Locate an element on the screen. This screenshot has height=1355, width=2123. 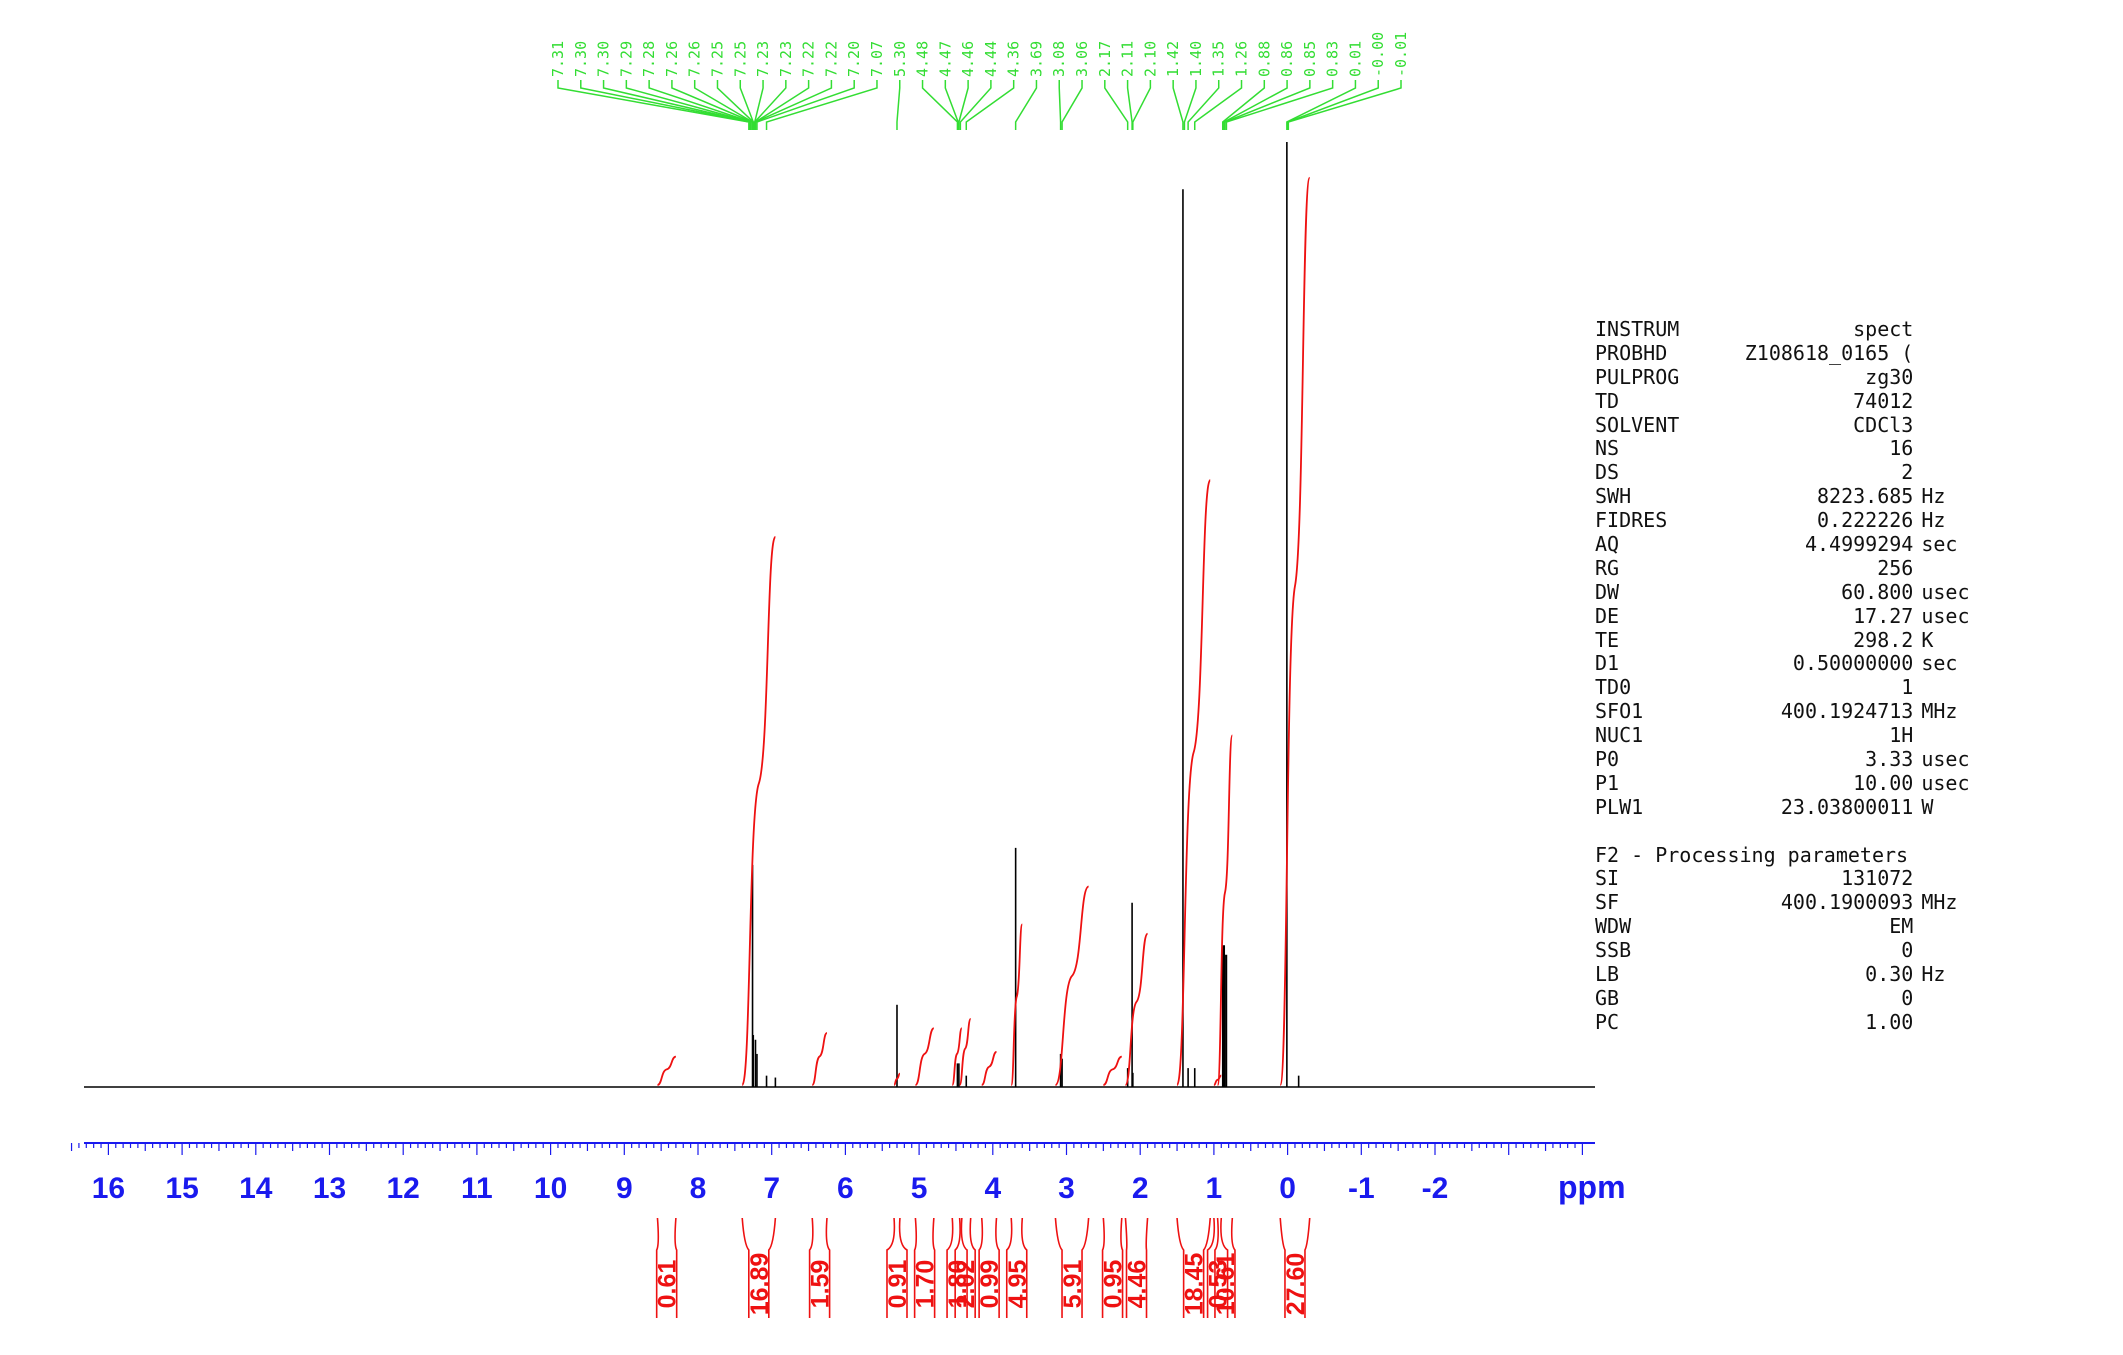
param-key: DW is located at coordinates (1607, 591).